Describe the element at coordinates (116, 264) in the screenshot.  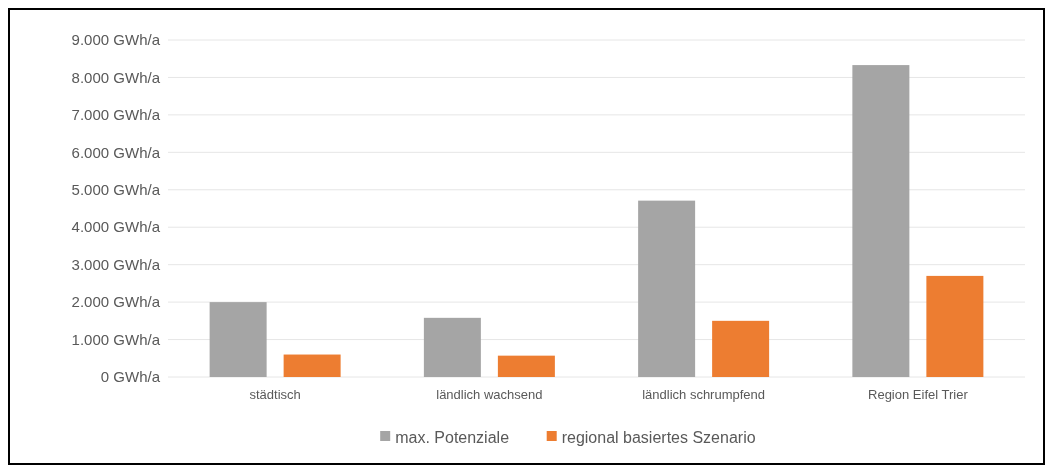
I see `y-tick-label: 3.000 GWh/a` at that location.